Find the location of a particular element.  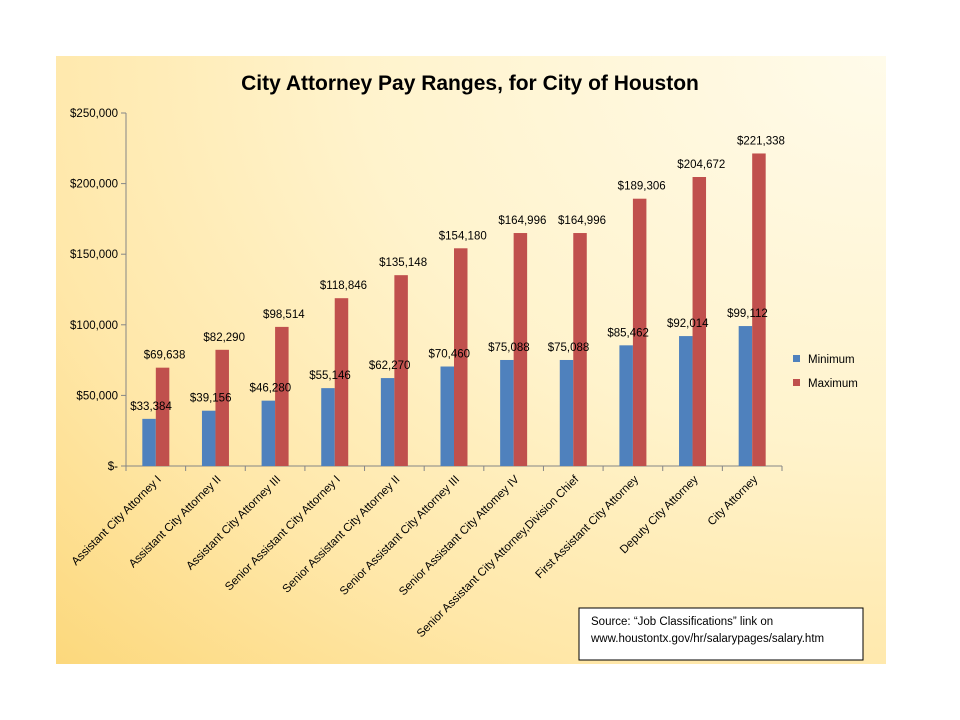

data-label-minimum: $55,146 is located at coordinates (330, 376).